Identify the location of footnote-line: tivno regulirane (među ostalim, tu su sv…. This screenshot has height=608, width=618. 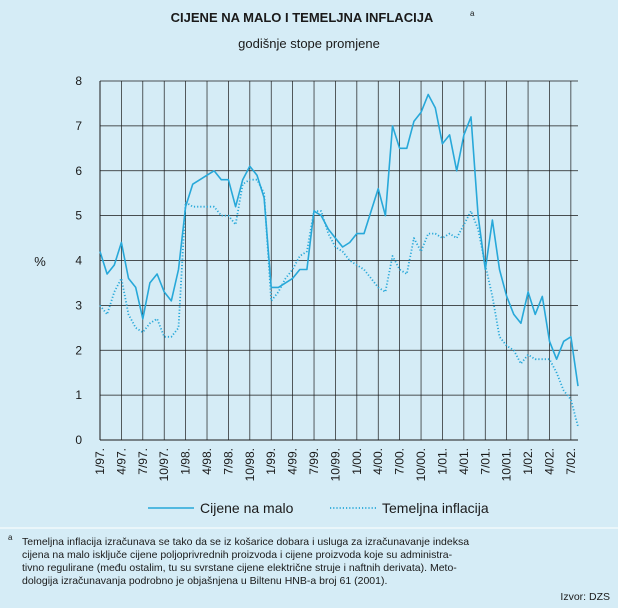
(239, 568).